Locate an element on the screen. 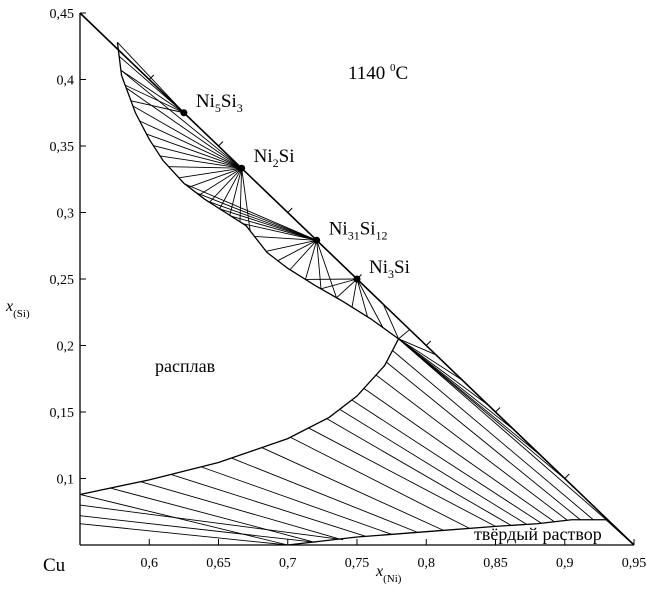  x-axis-label-sub: (Ni) is located at coordinates (392, 579).